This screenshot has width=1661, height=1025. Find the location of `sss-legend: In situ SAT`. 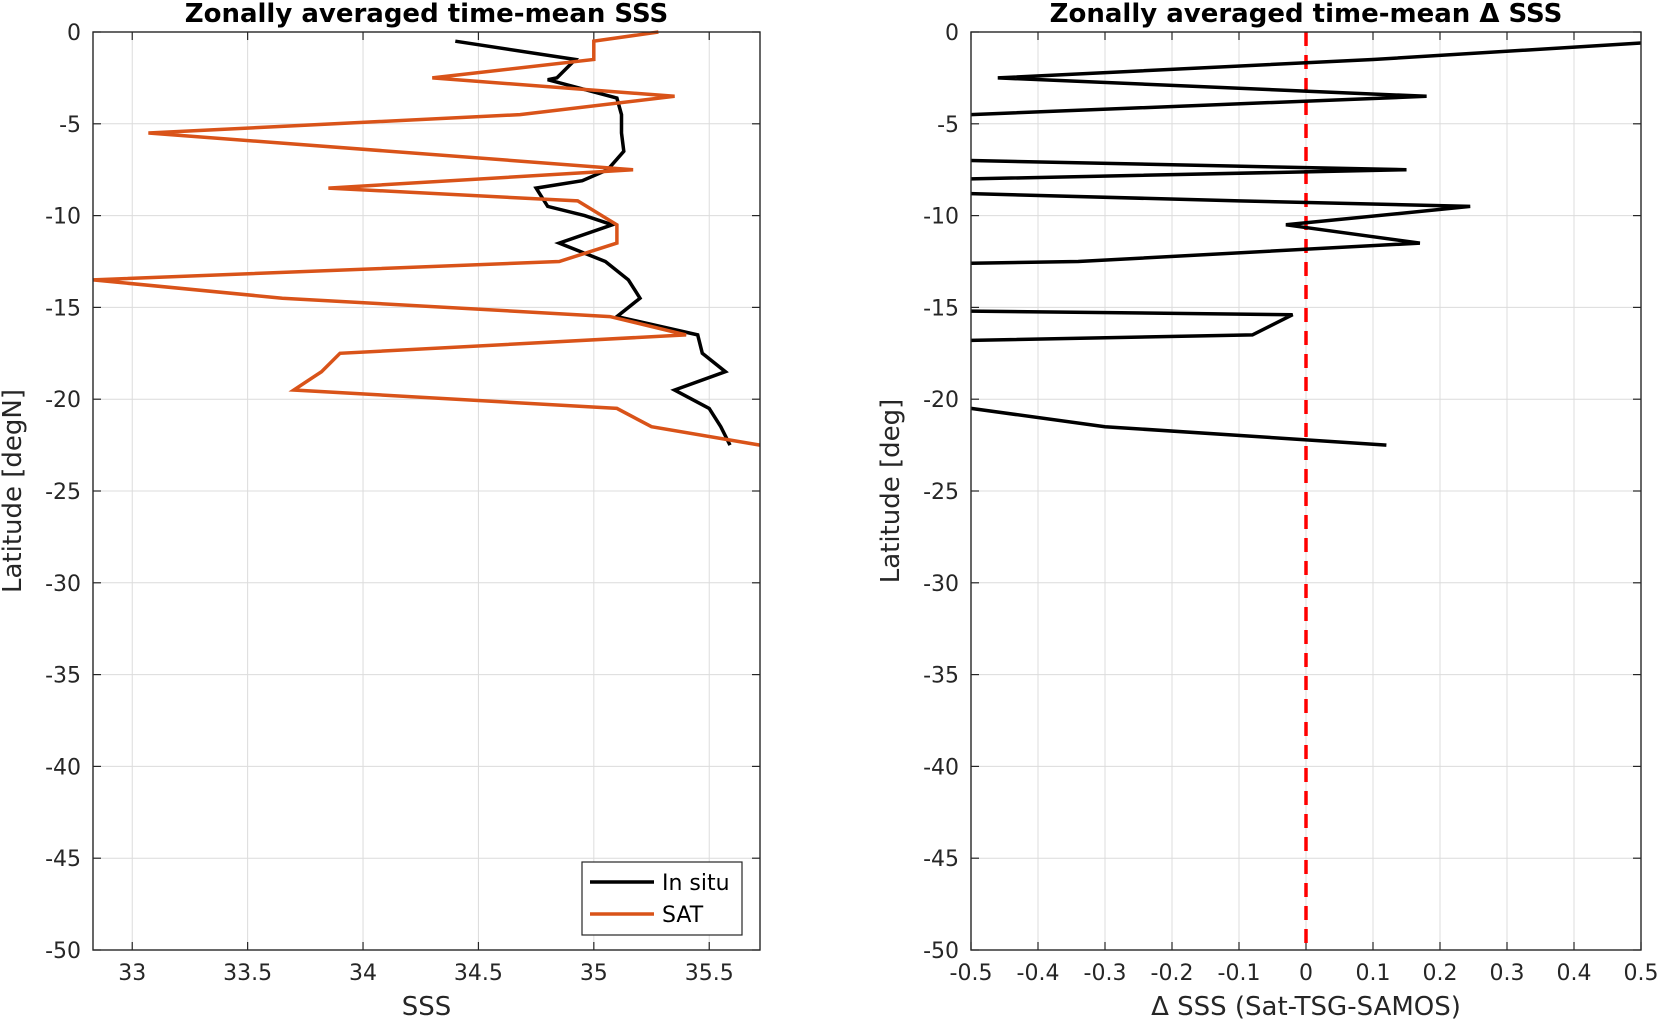

sss-legend: In situ SAT is located at coordinates (662, 898).